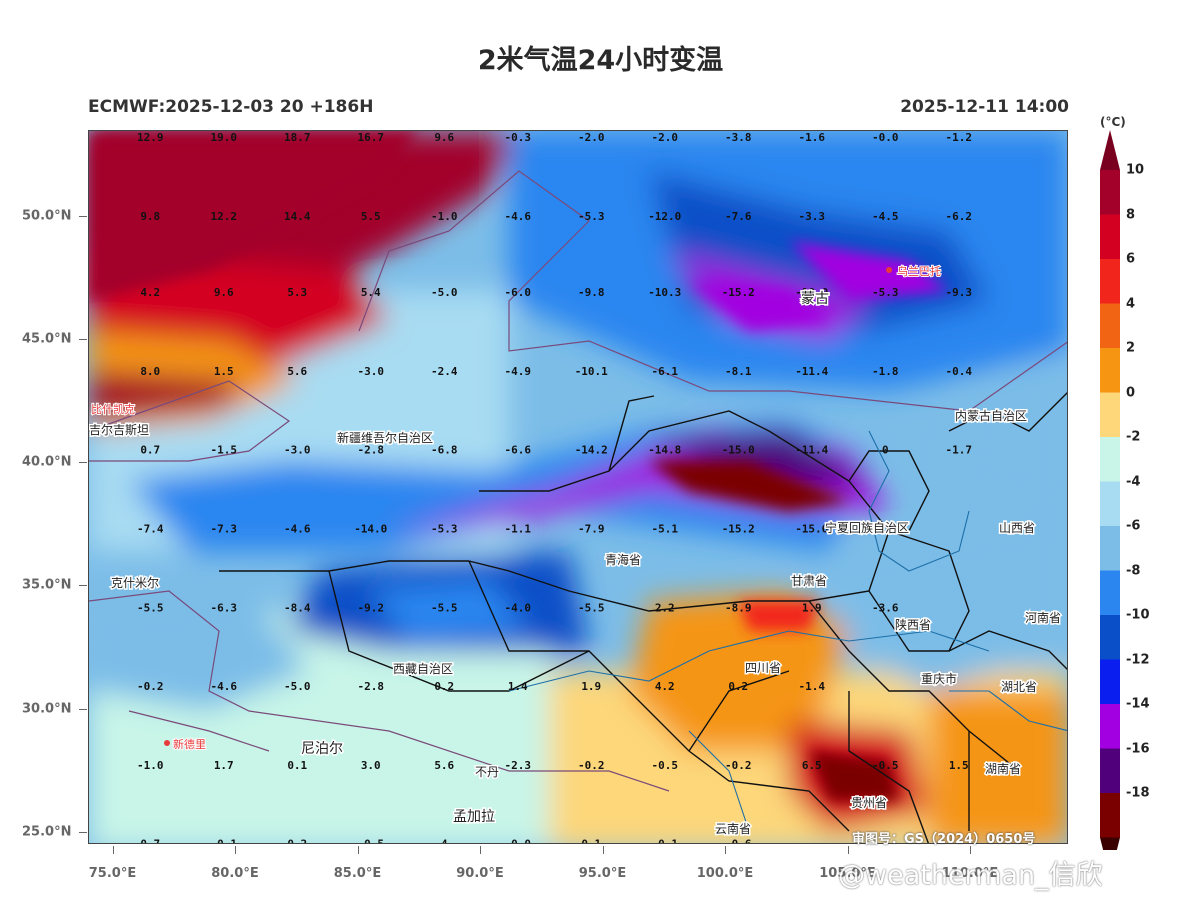 This screenshot has height=900, width=1201. Describe the element at coordinates (135, 582) in the screenshot. I see `label-kashmir: 克什米尔` at that location.